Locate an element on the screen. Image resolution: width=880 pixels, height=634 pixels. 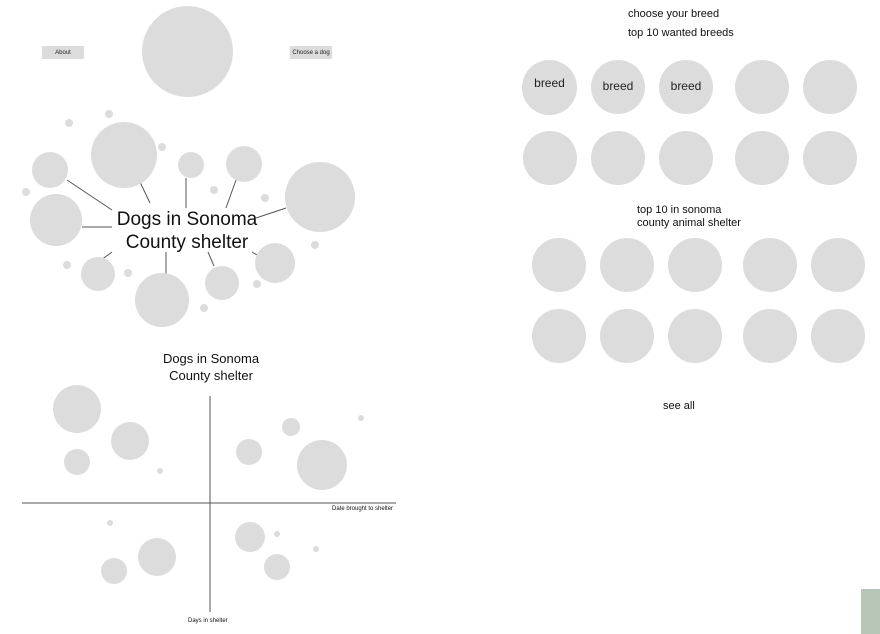
scatter-title-line2: County shelter is located at coordinates (211, 375).